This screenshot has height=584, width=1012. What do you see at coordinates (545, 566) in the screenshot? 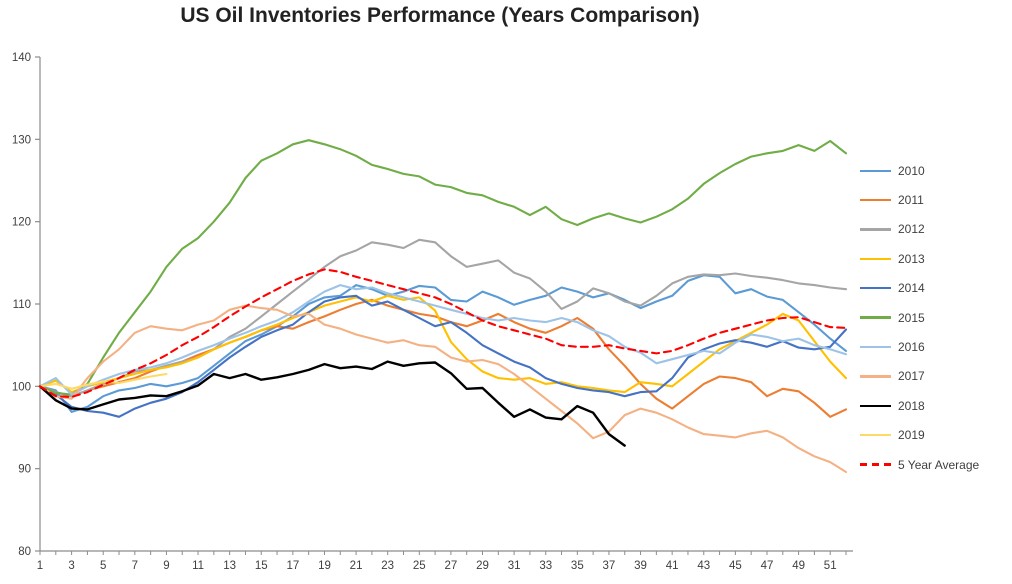
I see `x-tick-label: 33` at bounding box center [545, 566].